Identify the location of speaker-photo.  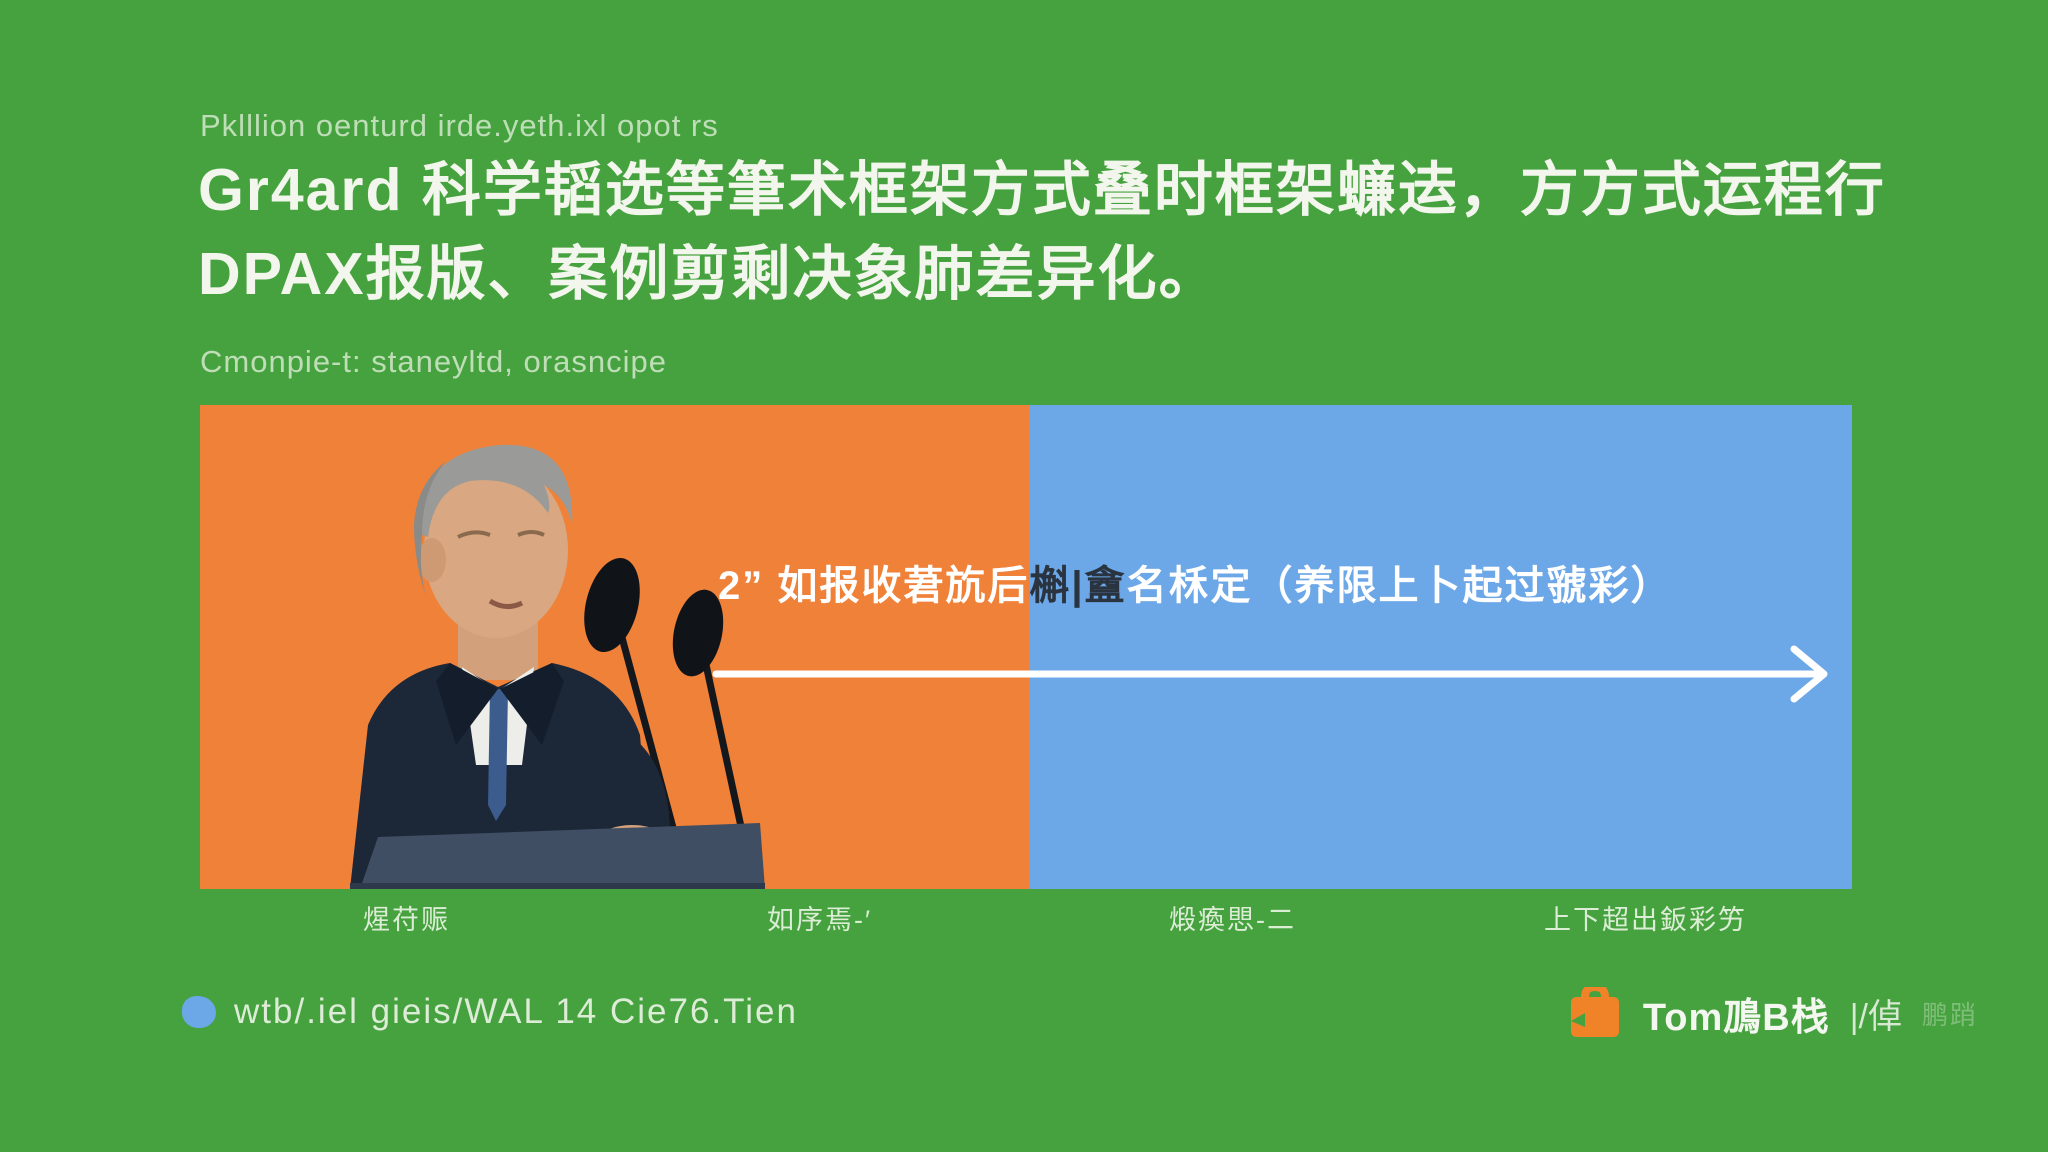
(482, 647).